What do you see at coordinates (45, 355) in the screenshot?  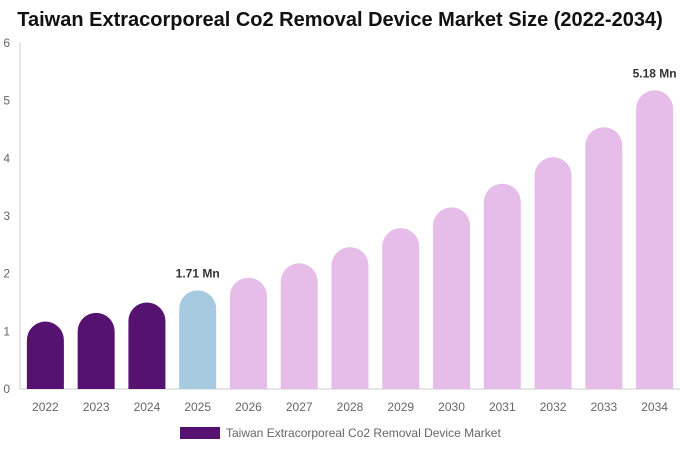 I see `bar-2022` at bounding box center [45, 355].